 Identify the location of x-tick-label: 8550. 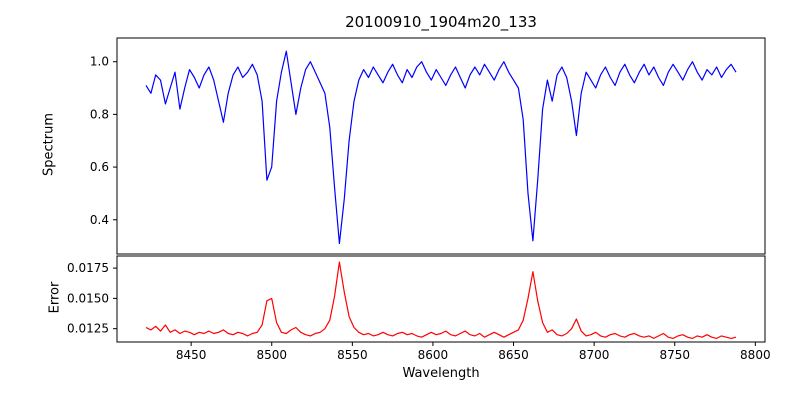
(352, 355).